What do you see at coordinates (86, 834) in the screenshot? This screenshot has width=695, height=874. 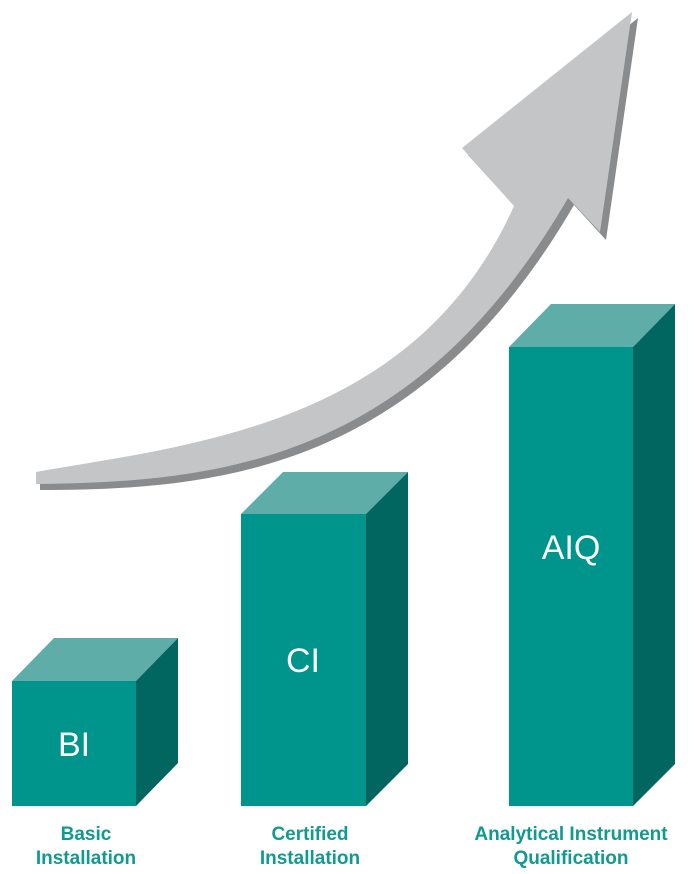 I see `caption-line: Basic` at bounding box center [86, 834].